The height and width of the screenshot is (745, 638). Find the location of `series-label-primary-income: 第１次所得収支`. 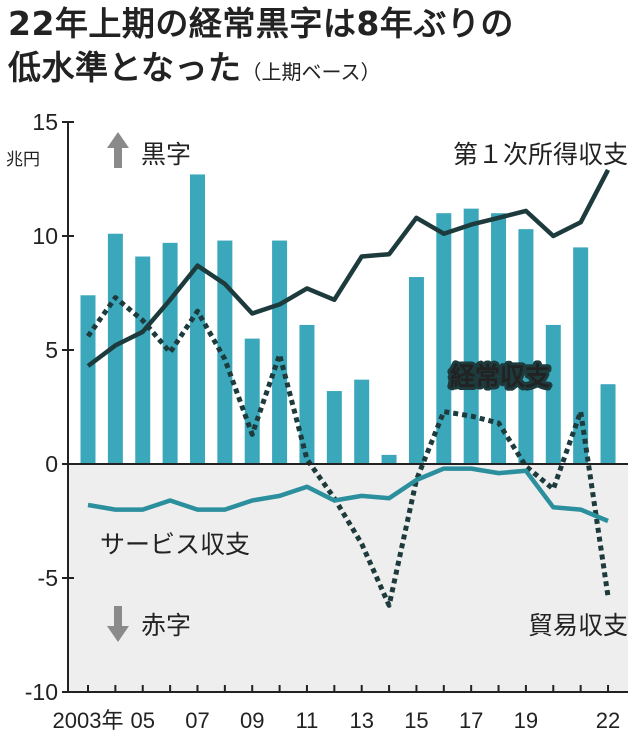

series-label-primary-income: 第１次所得収支 is located at coordinates (540, 154).